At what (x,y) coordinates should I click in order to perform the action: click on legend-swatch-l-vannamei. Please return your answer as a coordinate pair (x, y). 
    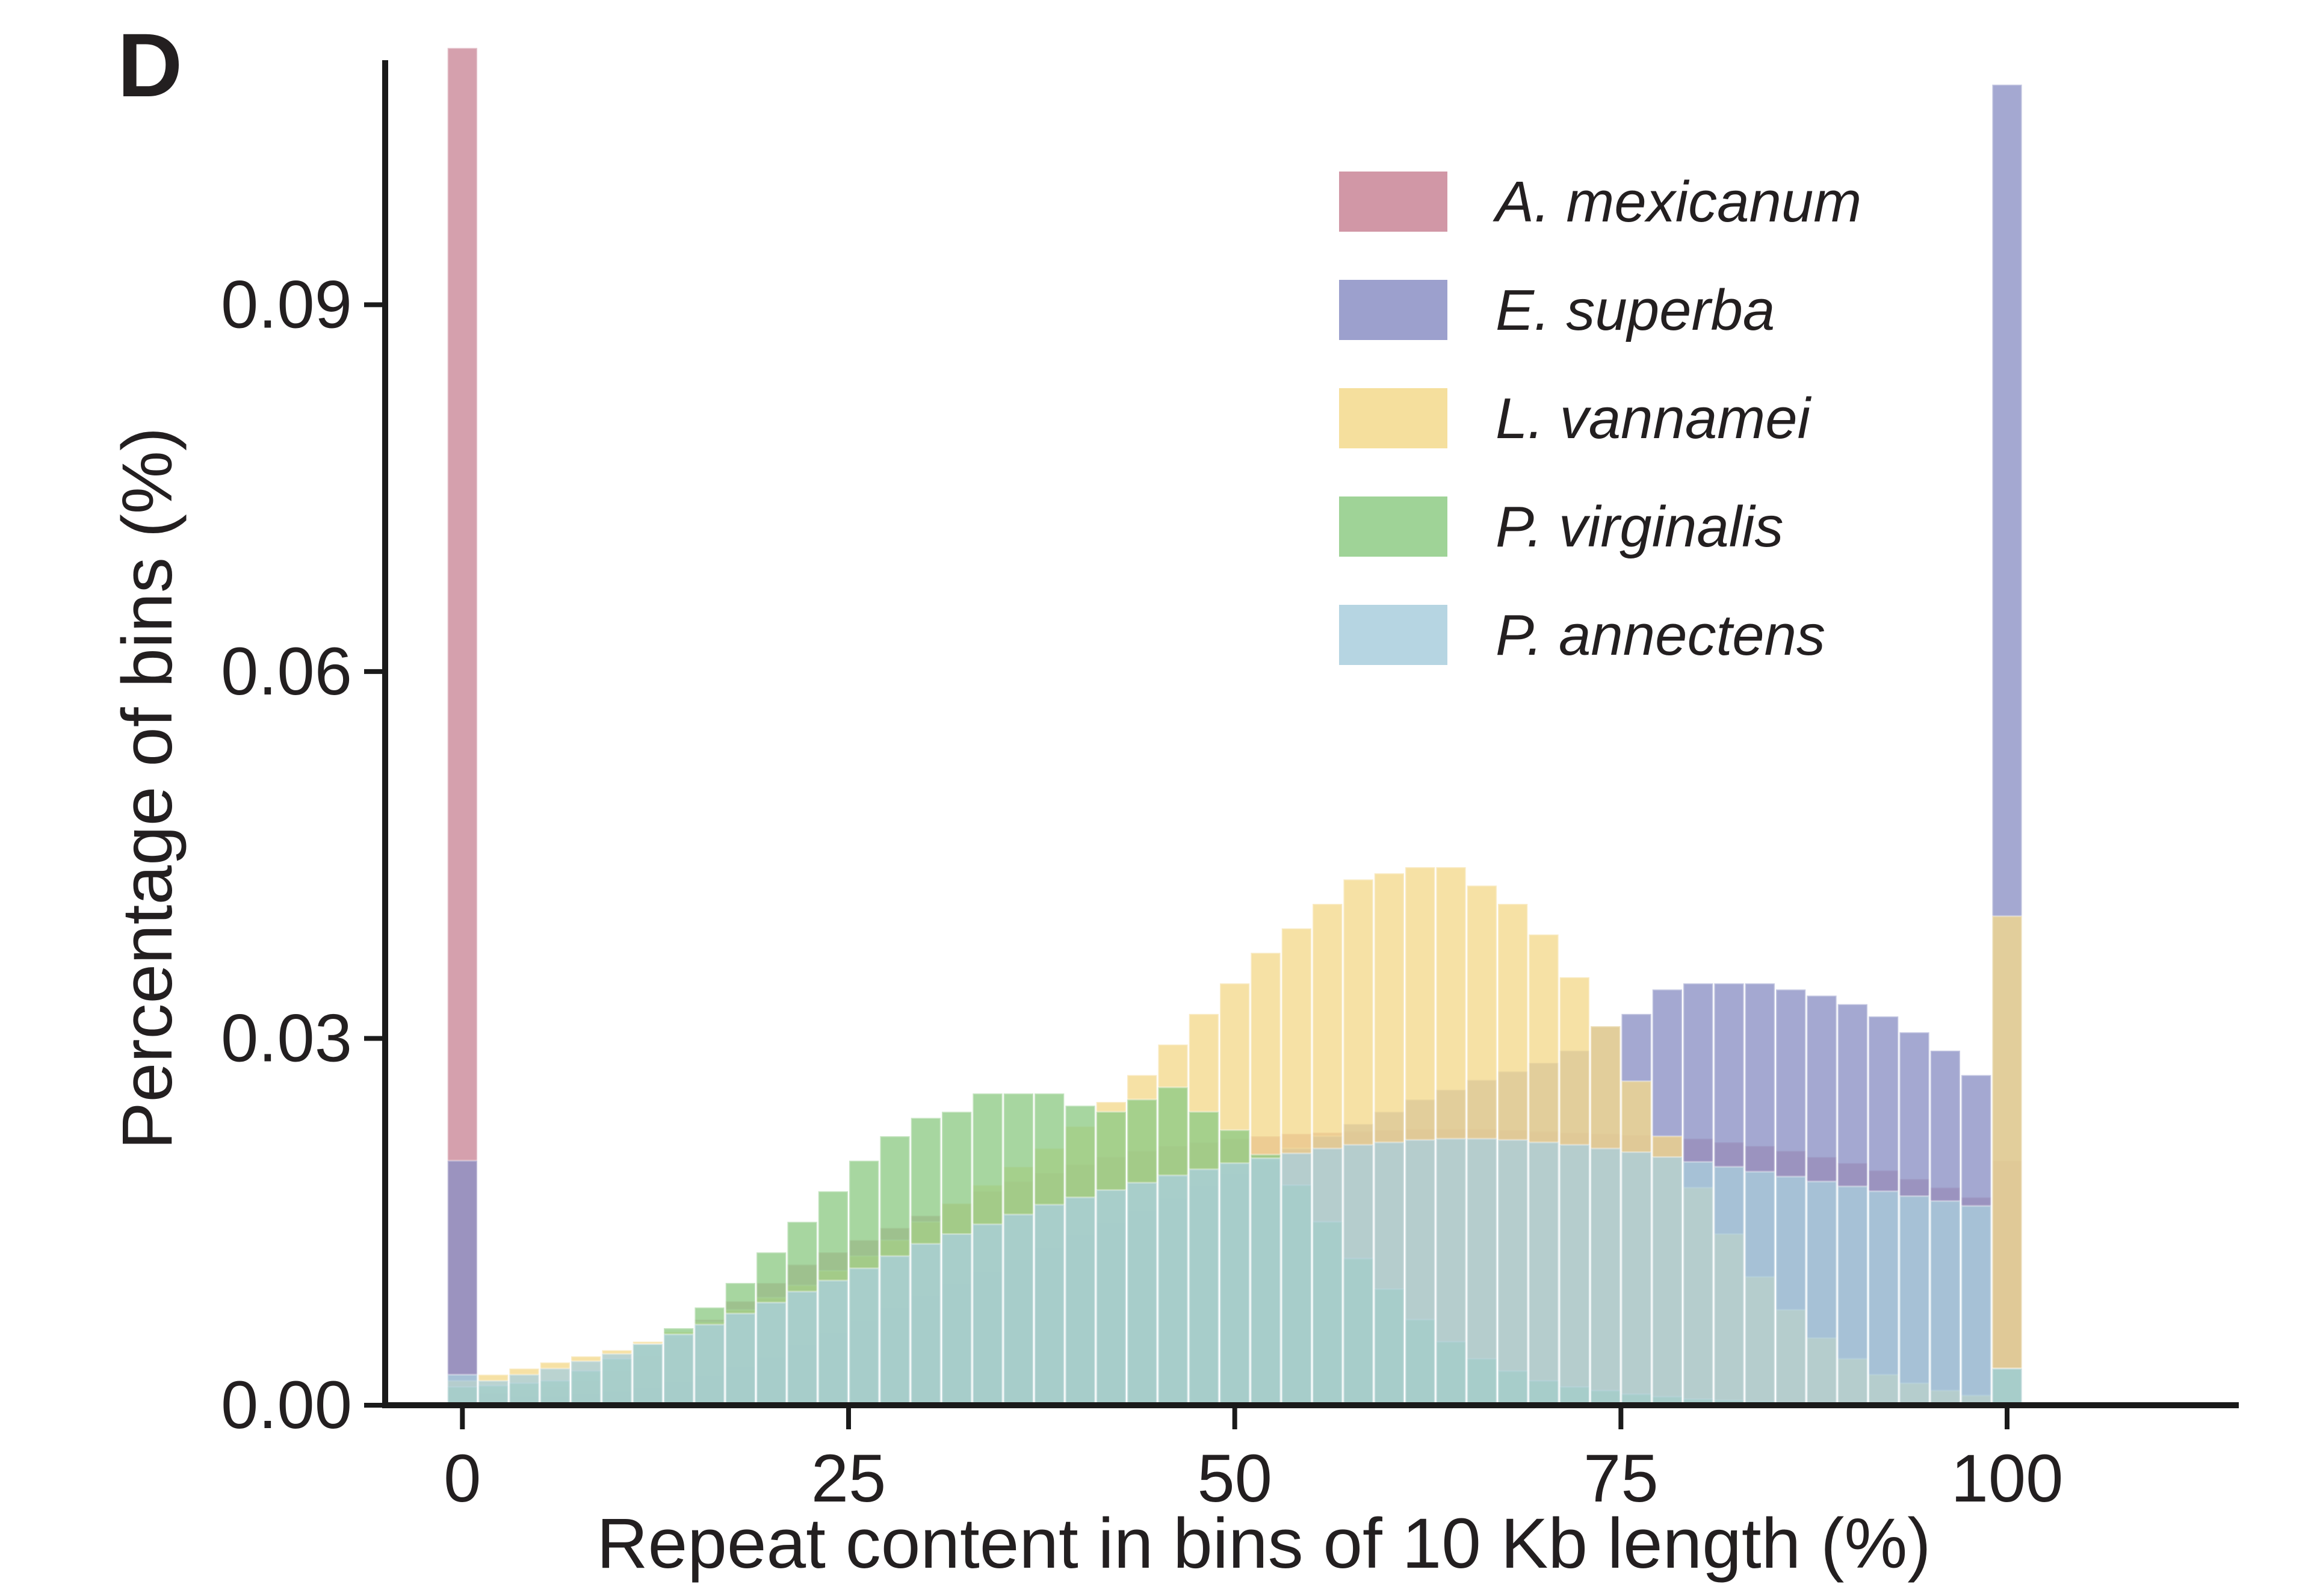
    Looking at the image, I should click on (1393, 418).